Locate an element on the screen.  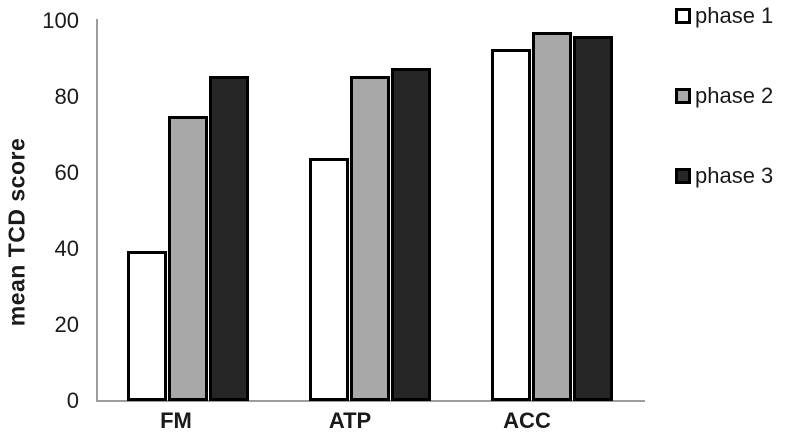
y-tick-label-20: 20 is located at coordinates (66, 324).